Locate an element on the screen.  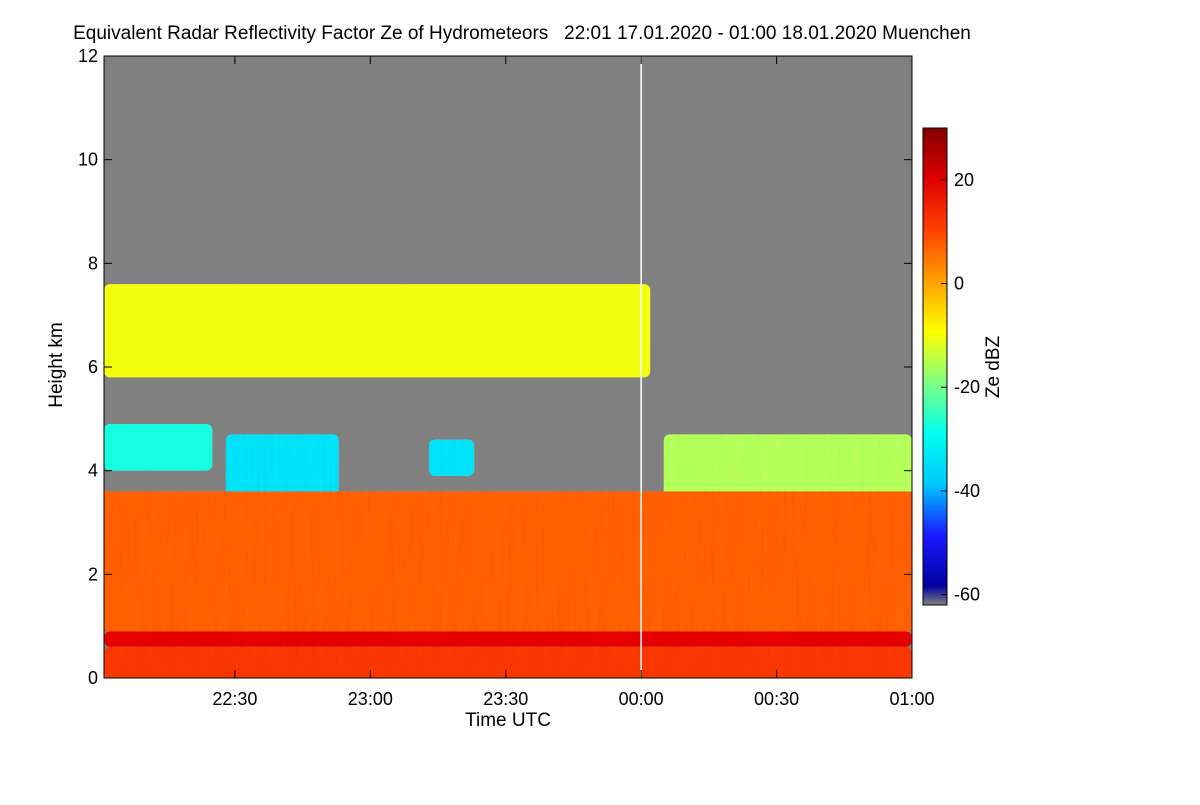
colorbar-axis: 20 0 -20 -40 -60 is located at coordinates (960, 387).